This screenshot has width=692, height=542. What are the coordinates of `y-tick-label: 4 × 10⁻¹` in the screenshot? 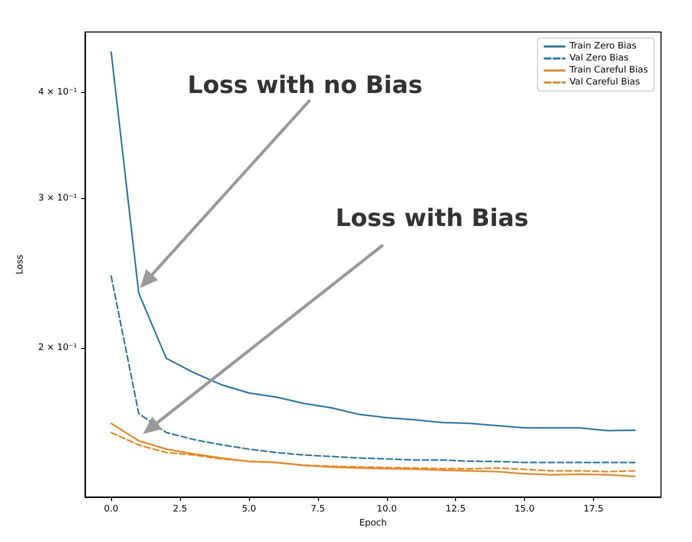 It's located at (58, 92).